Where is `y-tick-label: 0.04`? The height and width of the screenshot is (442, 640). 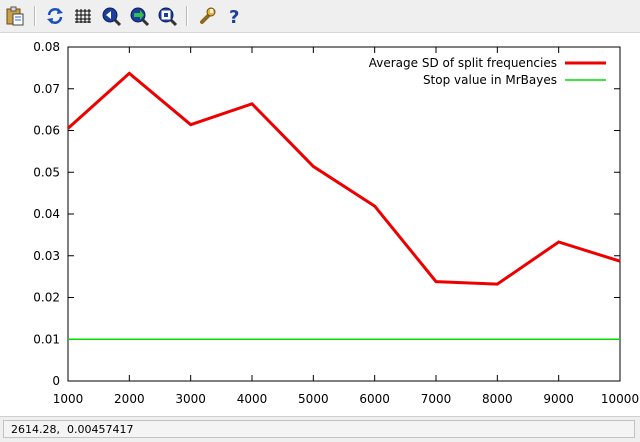 y-tick-label: 0.04 is located at coordinates (46, 214).